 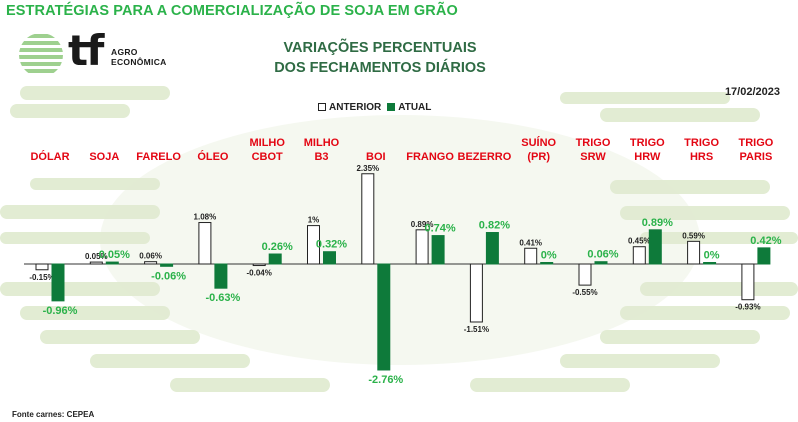 What do you see at coordinates (602, 255) in the screenshot?
I see `data-label-atual: 0.06%` at bounding box center [602, 255].